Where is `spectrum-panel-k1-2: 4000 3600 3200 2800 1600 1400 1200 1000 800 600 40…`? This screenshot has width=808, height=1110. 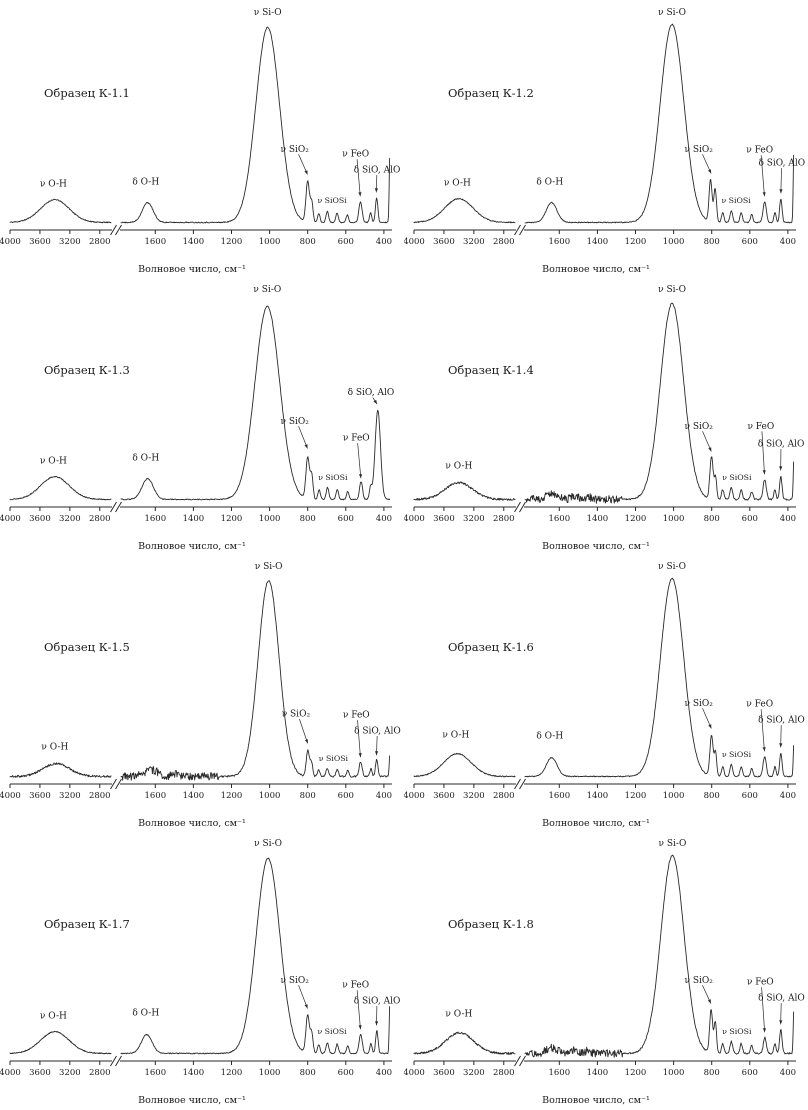
spectrum-panel-k1-2: 4000 3600 3200 2800 1600 1400 1200 1000 800 600 40… is located at coordinates (606, 138).